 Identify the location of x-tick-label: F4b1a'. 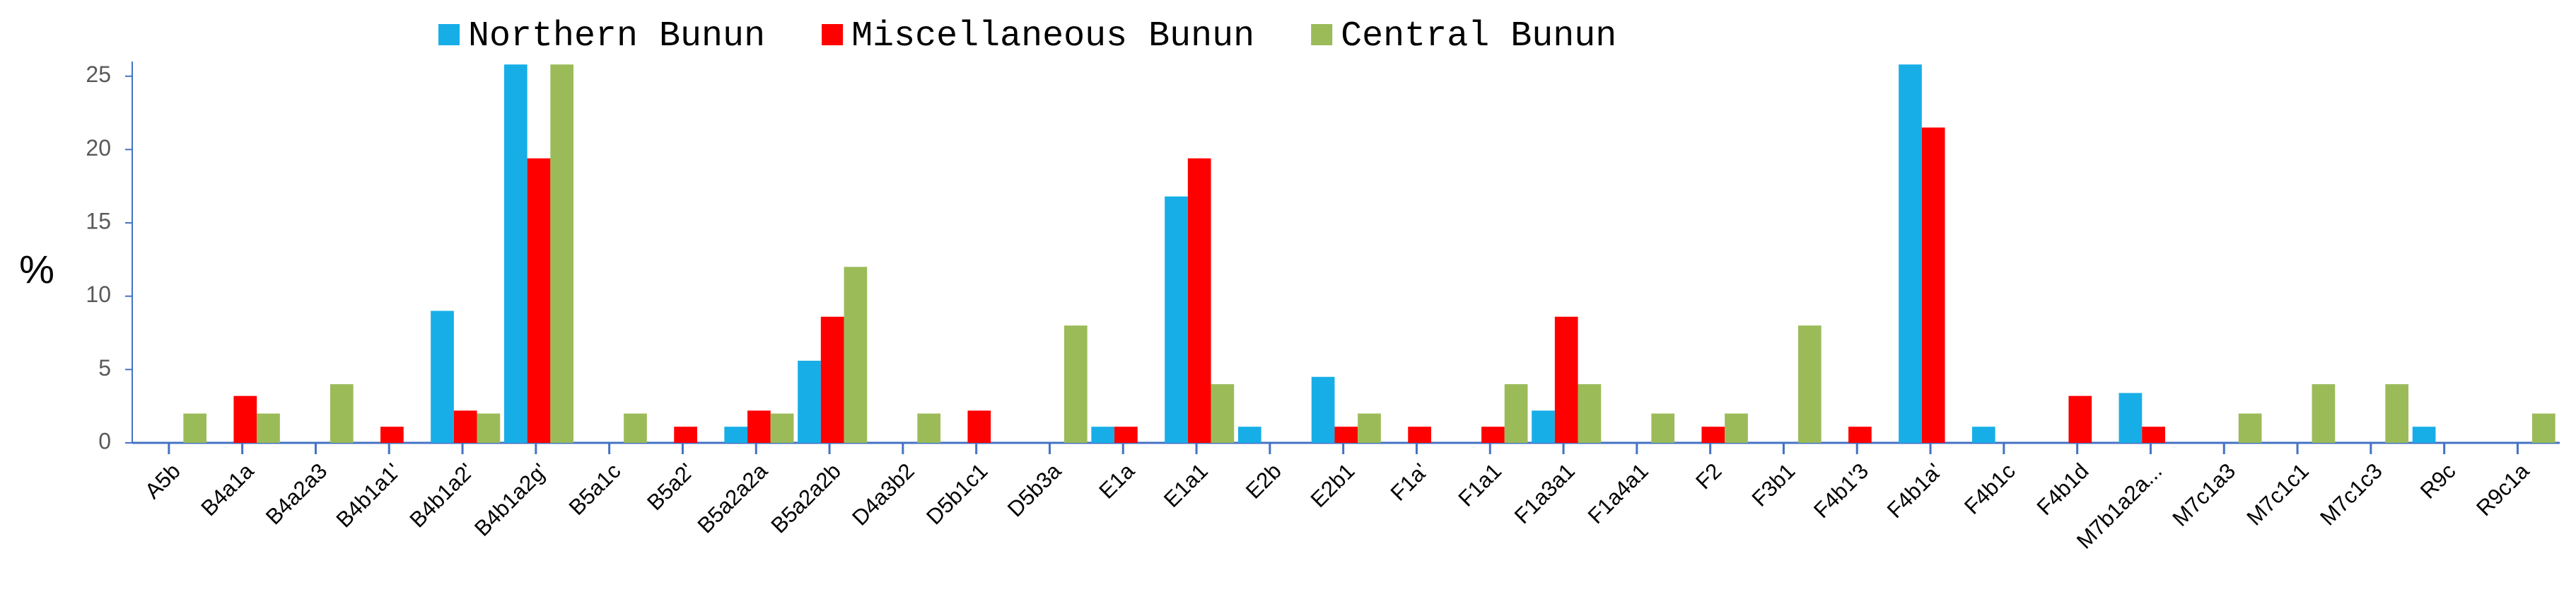
(1914, 490).